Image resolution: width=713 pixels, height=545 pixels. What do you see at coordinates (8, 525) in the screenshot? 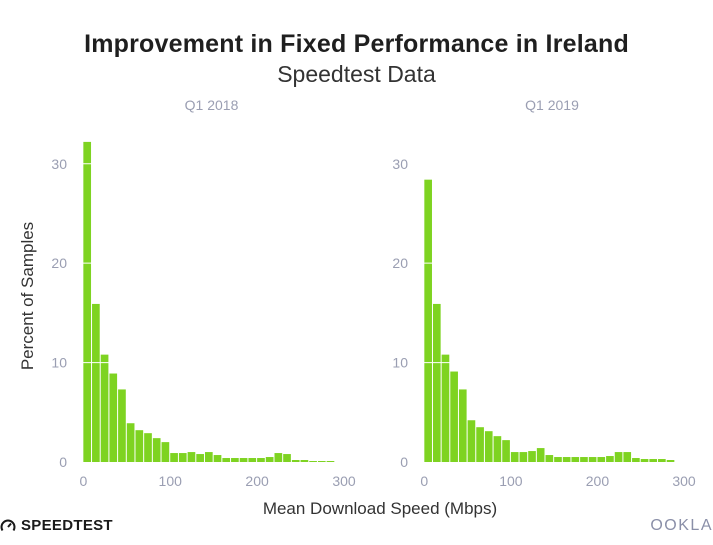
I see `speedtest-gauge-icon` at bounding box center [8, 525].